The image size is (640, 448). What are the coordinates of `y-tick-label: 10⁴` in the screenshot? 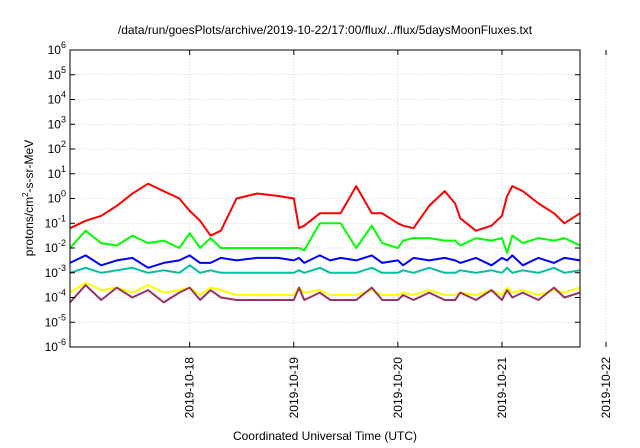 It's located at (57, 98).